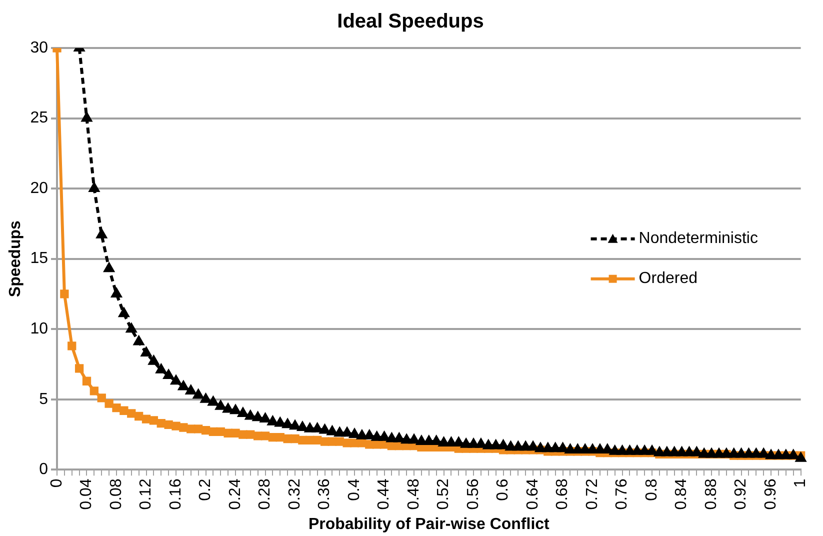 This screenshot has width=823, height=536. I want to click on x-tick-label: 0.64, so click(533, 494).